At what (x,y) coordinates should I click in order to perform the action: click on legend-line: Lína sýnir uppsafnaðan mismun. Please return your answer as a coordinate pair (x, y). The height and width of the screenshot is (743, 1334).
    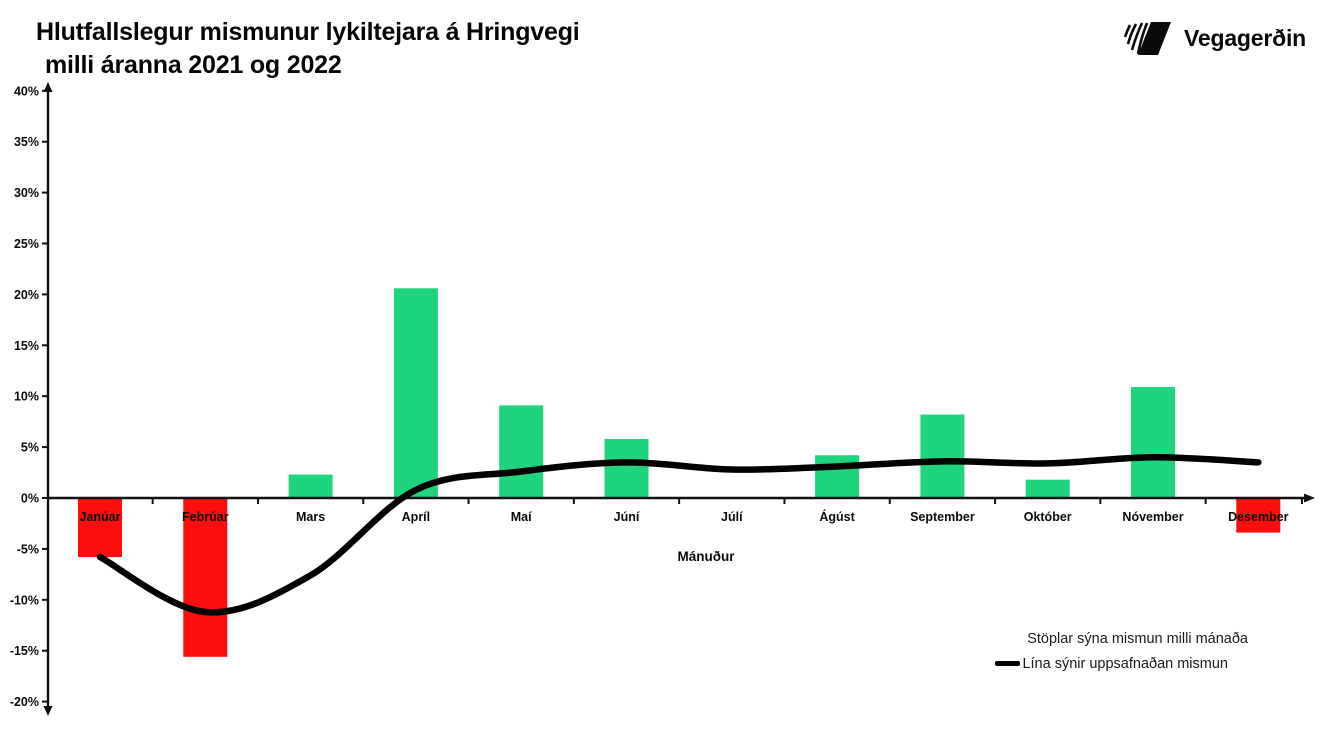
    Looking at the image, I should click on (1111, 664).